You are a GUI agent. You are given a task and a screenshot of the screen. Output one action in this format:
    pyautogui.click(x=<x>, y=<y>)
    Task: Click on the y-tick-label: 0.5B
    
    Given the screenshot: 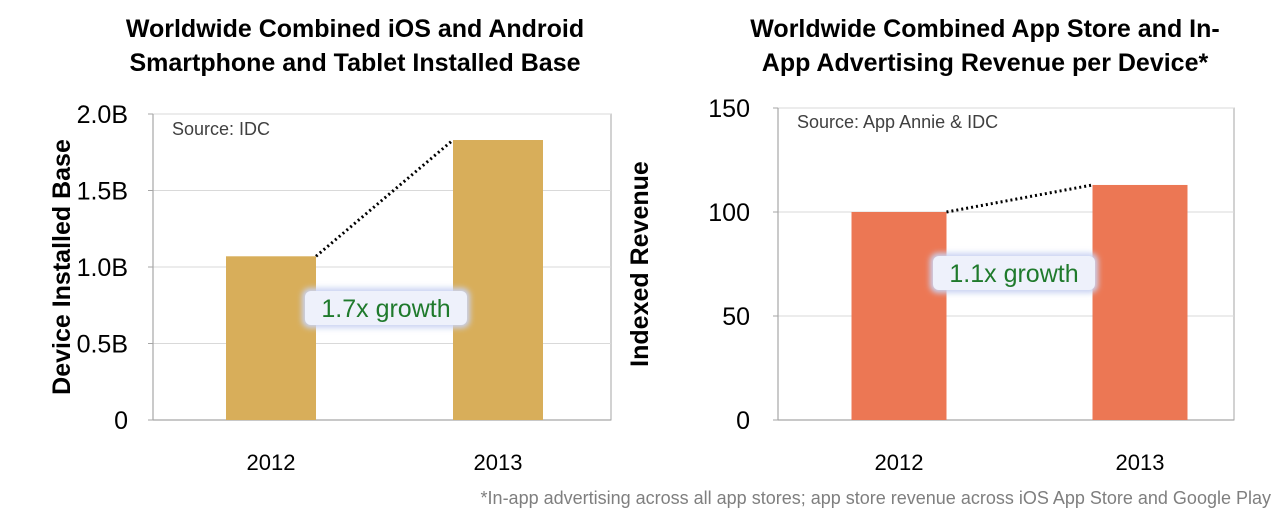 What is the action you would take?
    pyautogui.click(x=102, y=345)
    